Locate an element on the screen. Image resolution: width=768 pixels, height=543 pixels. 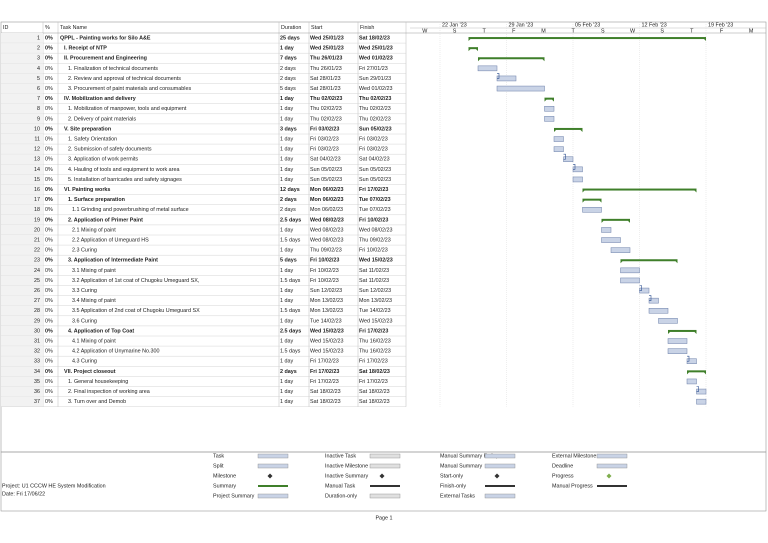
task-id: 34 is located at coordinates (37, 372).